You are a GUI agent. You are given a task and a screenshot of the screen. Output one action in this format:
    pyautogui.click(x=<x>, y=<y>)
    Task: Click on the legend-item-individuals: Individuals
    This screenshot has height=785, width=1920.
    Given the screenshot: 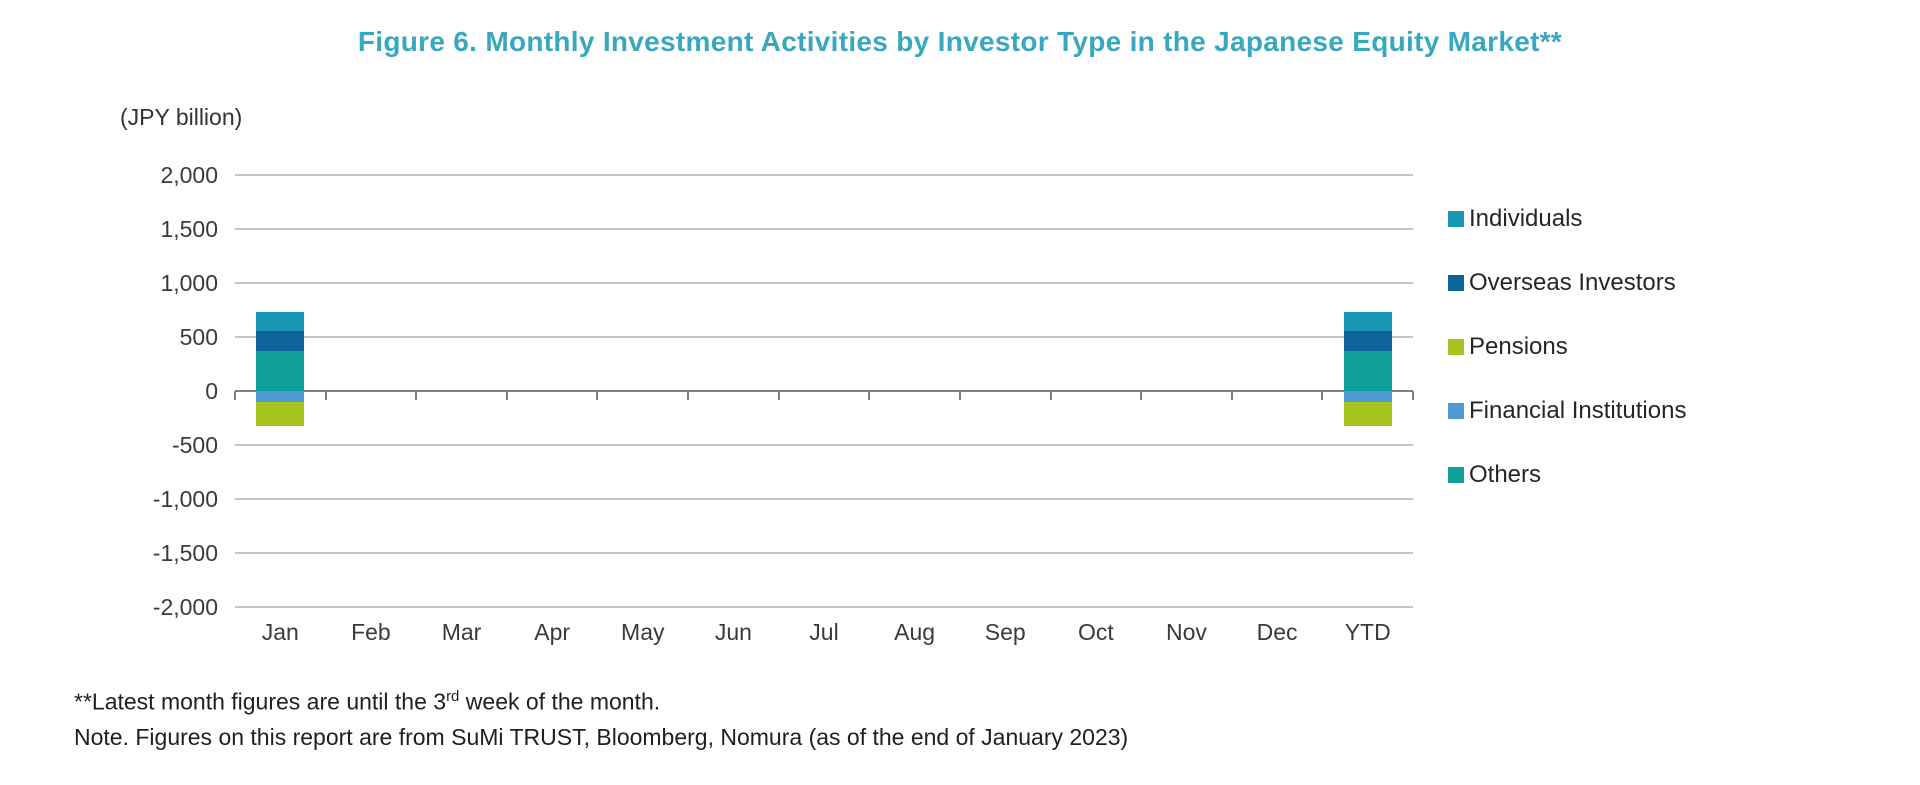 What is the action you would take?
    pyautogui.click(x=1515, y=218)
    